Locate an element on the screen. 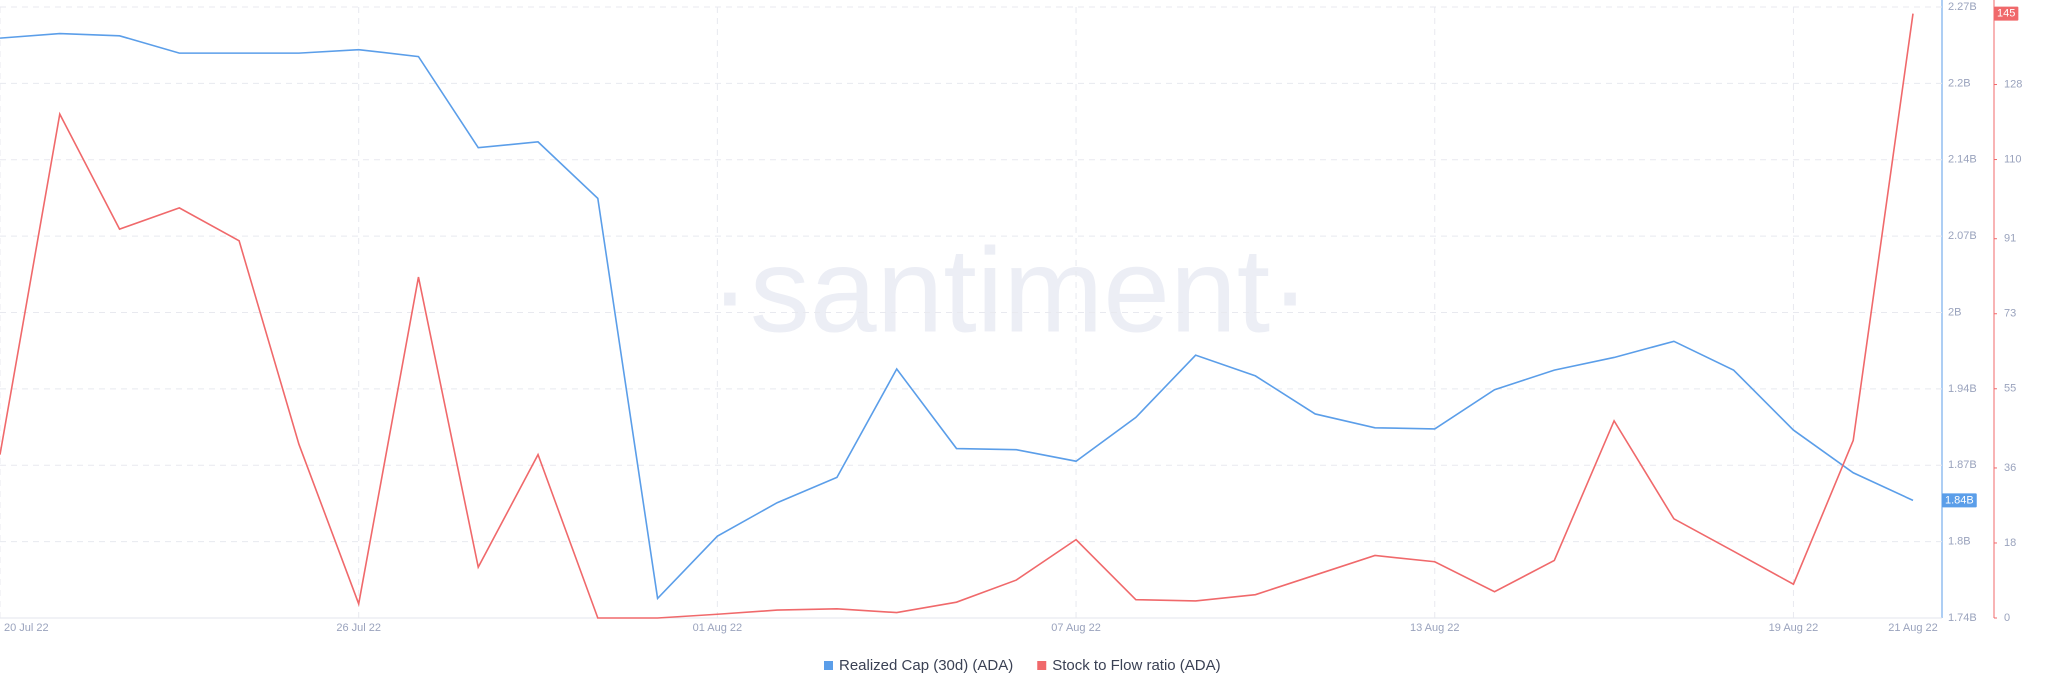  legend-label: Stock to Flow ratio (ADA) is located at coordinates (1136, 665).